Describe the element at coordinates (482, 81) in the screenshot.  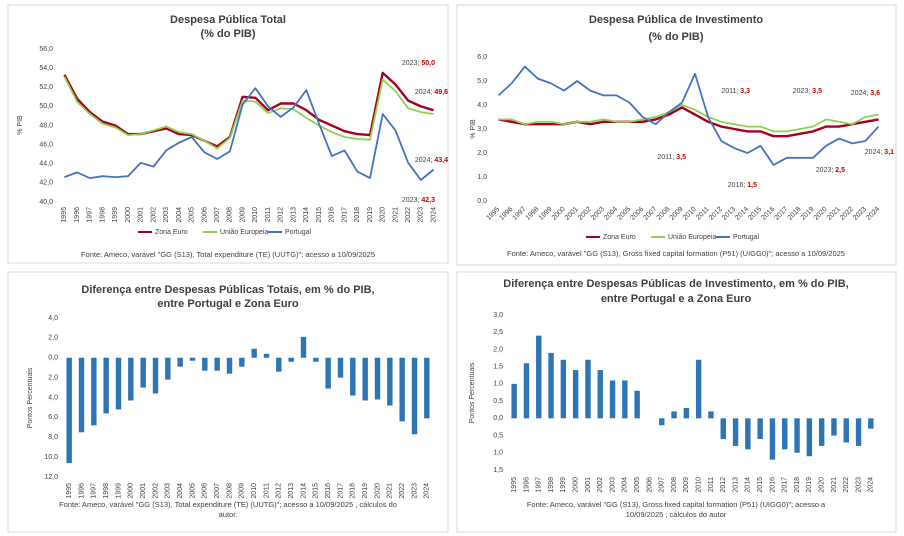
I see `y-tick-label: 5,0` at that location.